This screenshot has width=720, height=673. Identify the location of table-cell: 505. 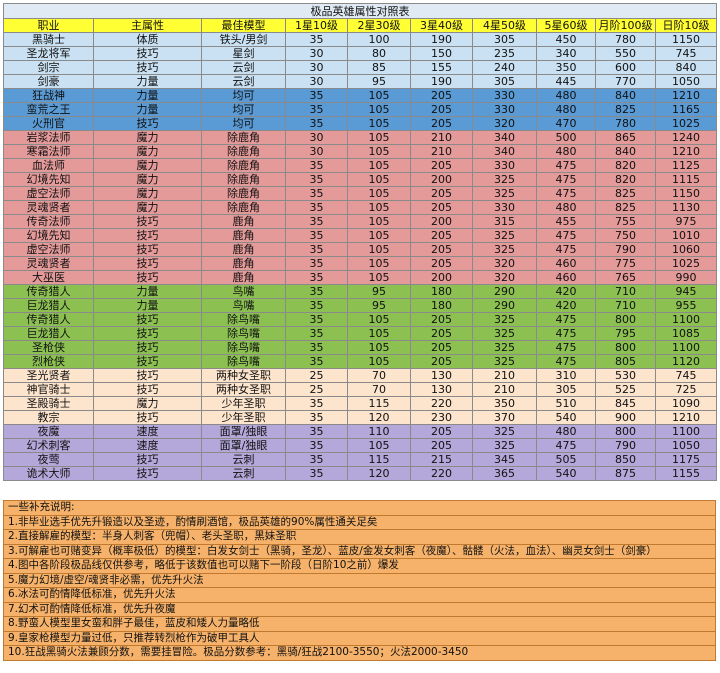
(566, 459).